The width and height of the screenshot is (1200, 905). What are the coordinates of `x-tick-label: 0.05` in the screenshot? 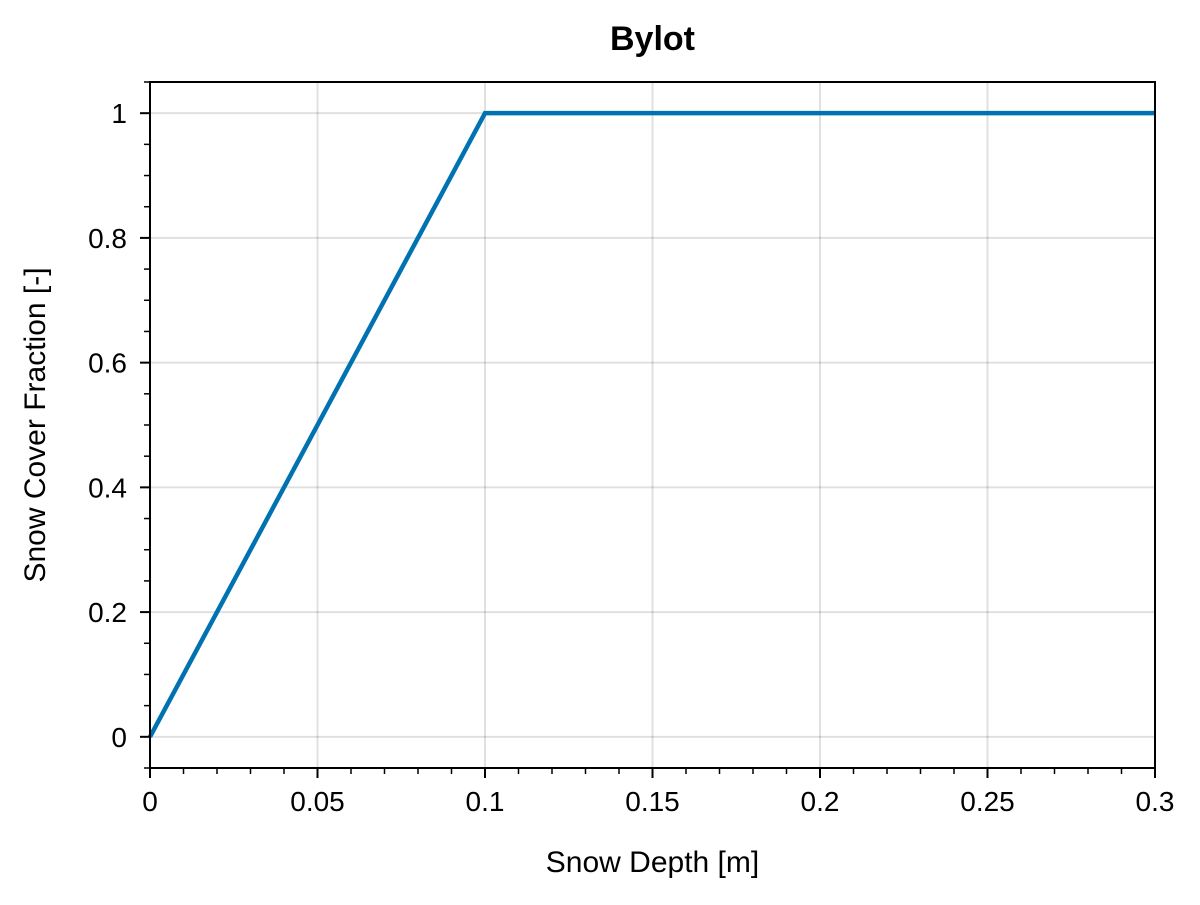 It's located at (317, 801).